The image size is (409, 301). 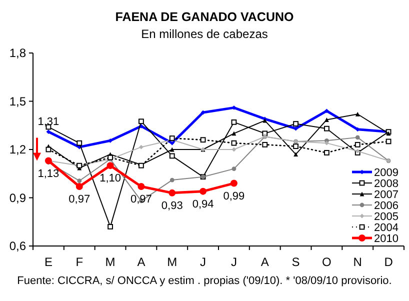 What do you see at coordinates (17, 197) in the screenshot?
I see `y-tick-label: 0,9` at bounding box center [17, 197].